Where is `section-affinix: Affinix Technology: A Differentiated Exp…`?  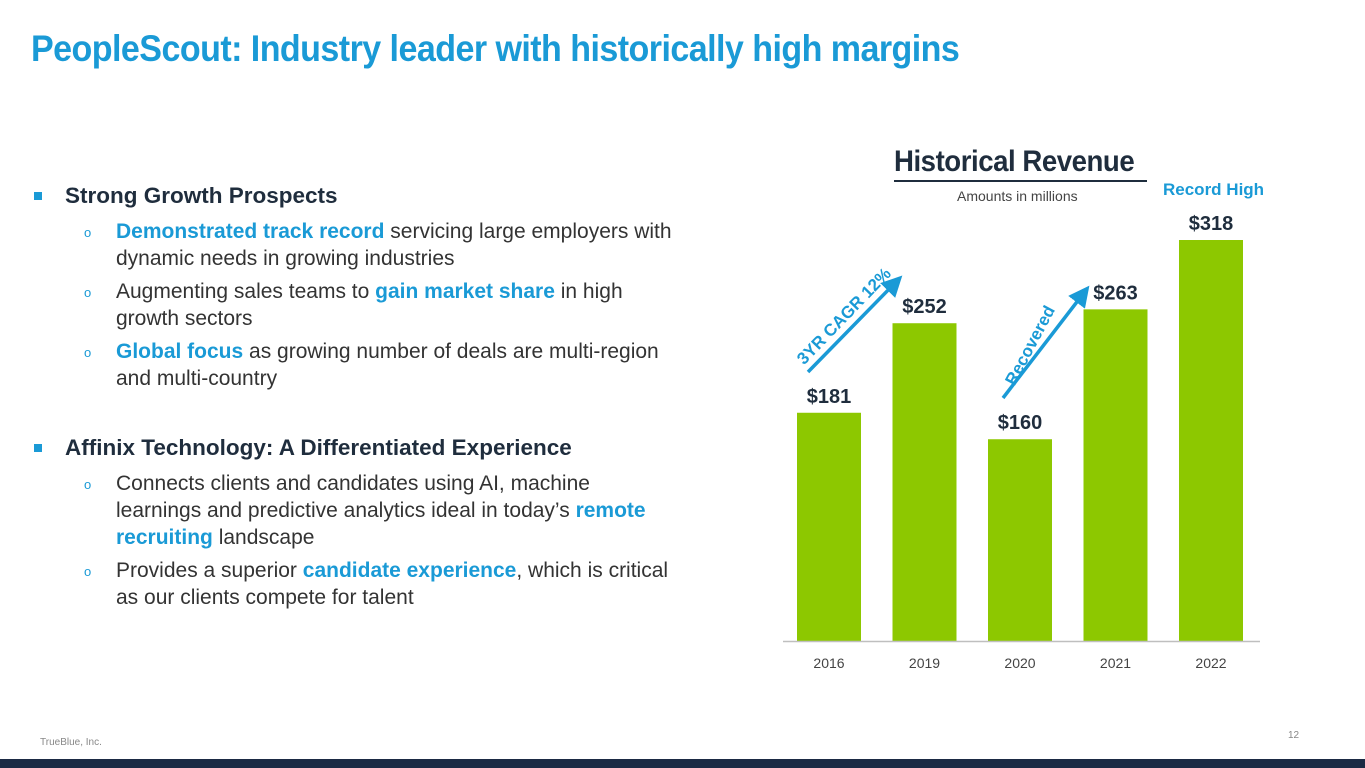
section-affinix: Affinix Technology: A Differentiated Exp… is located at coordinates (353, 521).